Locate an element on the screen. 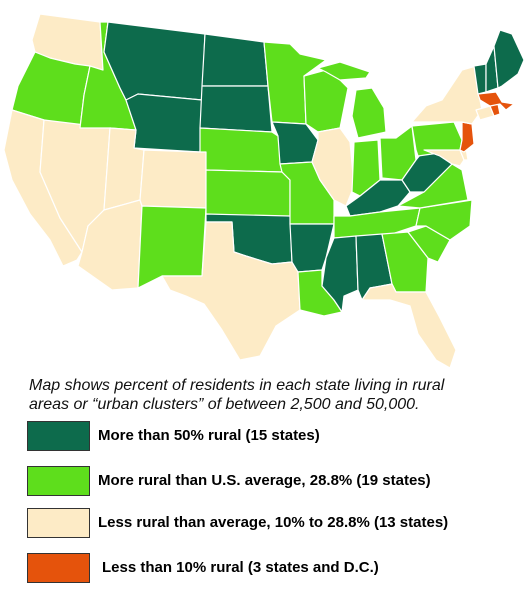 This screenshot has width=528, height=600. state-sc is located at coordinates (429, 244).